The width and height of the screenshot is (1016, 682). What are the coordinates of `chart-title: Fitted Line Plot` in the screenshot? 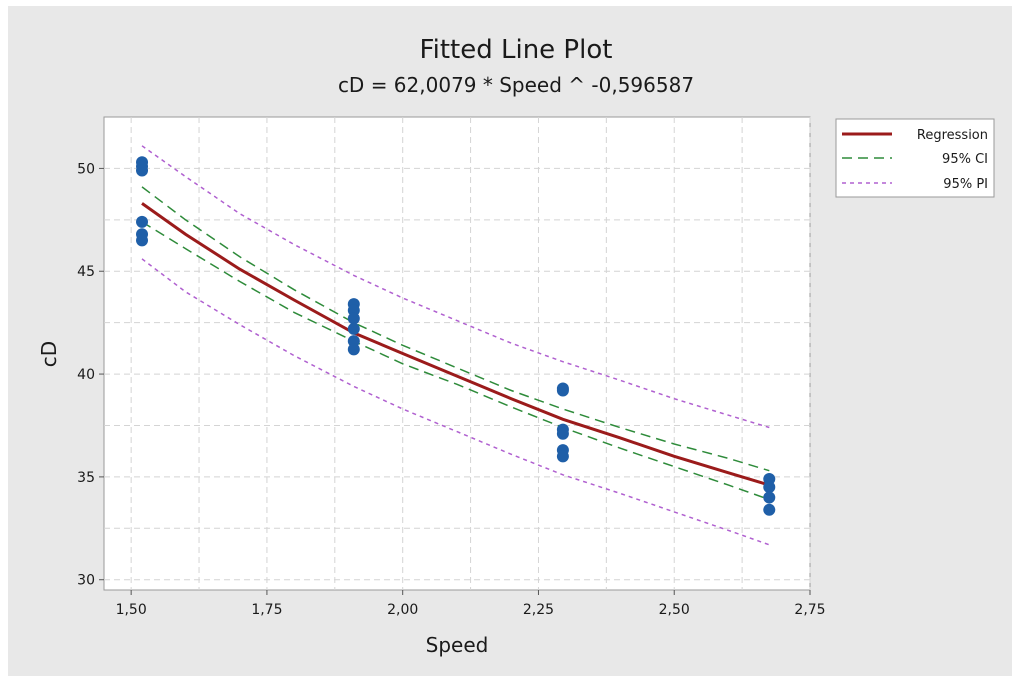 It's located at (516, 50).